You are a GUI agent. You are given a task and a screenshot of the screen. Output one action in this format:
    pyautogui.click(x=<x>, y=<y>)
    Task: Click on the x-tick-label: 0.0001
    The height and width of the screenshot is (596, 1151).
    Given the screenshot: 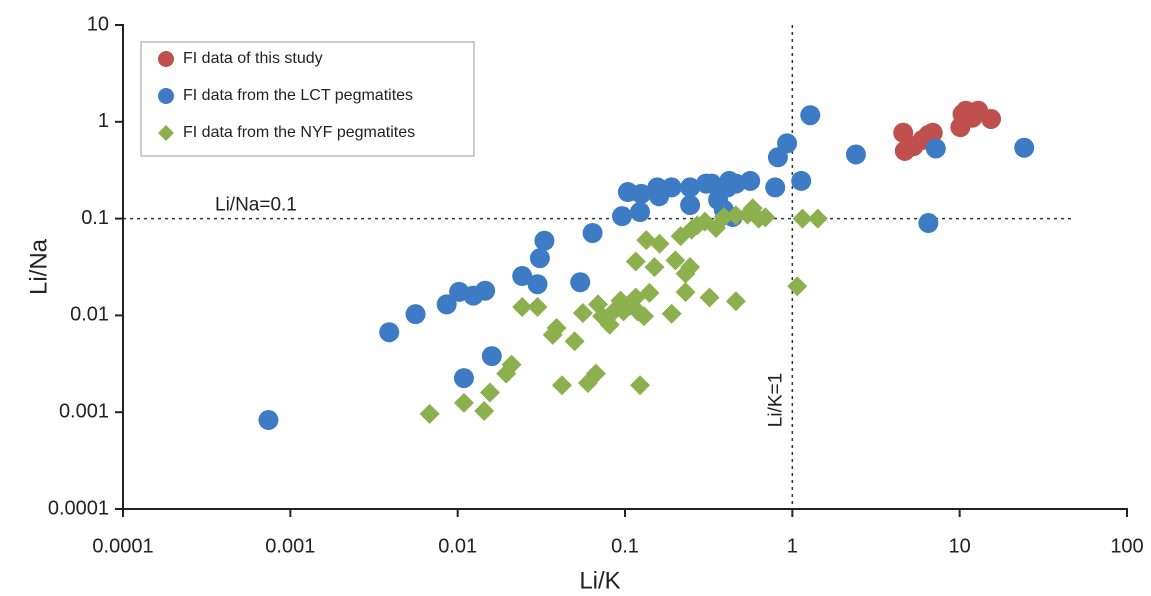 What is the action you would take?
    pyautogui.click(x=122, y=546)
    